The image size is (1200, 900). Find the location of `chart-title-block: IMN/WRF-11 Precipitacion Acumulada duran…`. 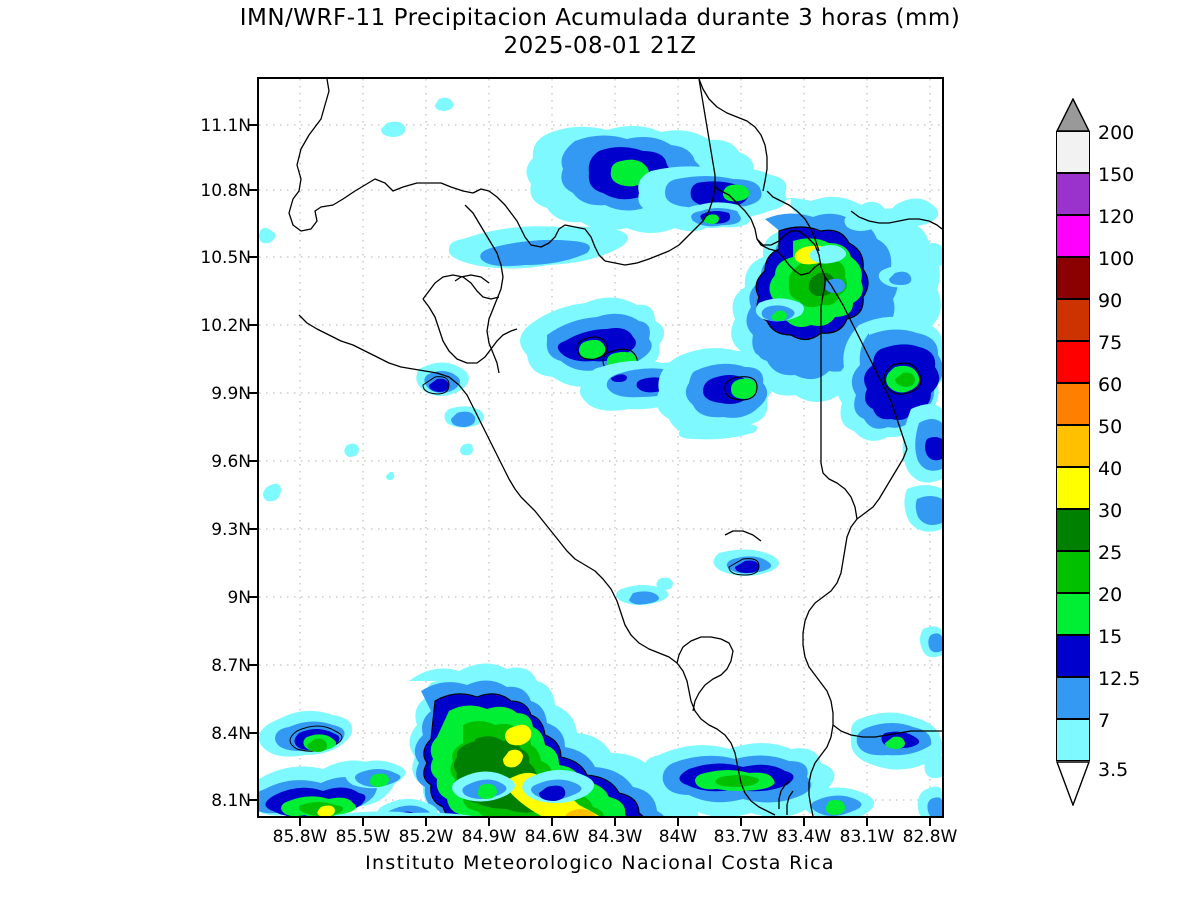

chart-title-block: IMN/WRF-11 Precipitacion Acumulada duran… is located at coordinates (600, 32).